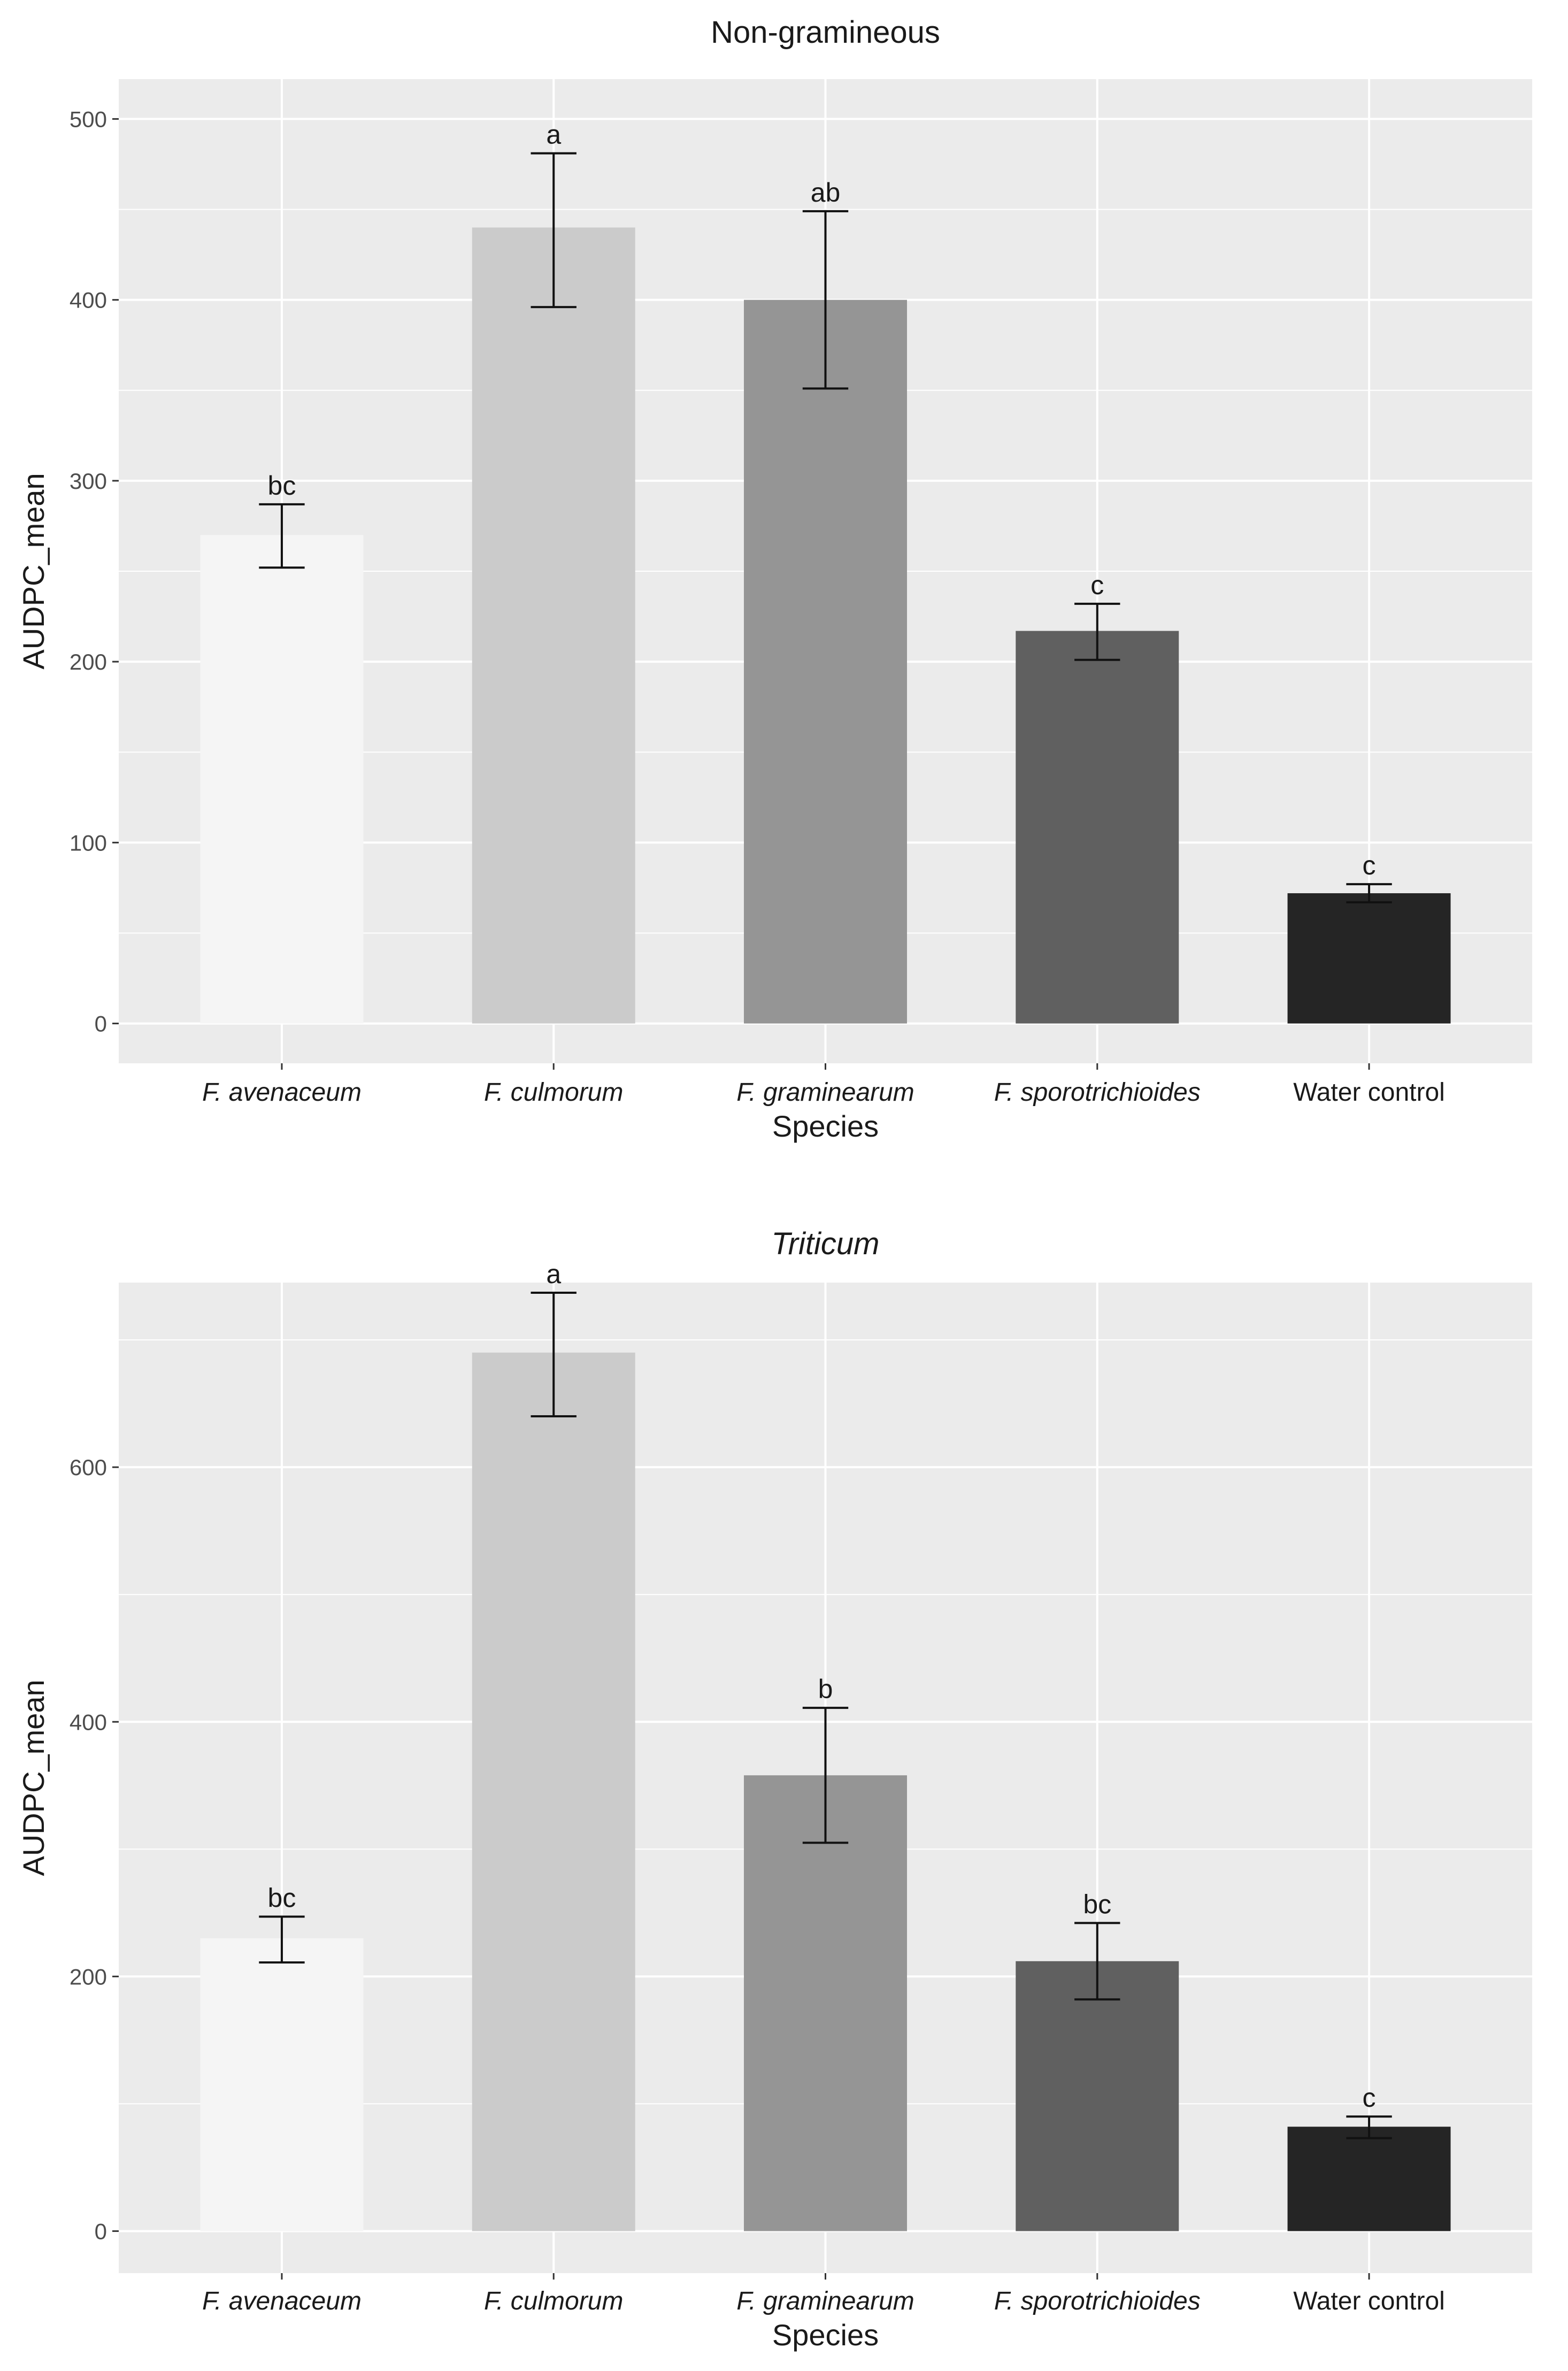  What do you see at coordinates (825, 1689) in the screenshot?
I see `significance-label: b` at bounding box center [825, 1689].